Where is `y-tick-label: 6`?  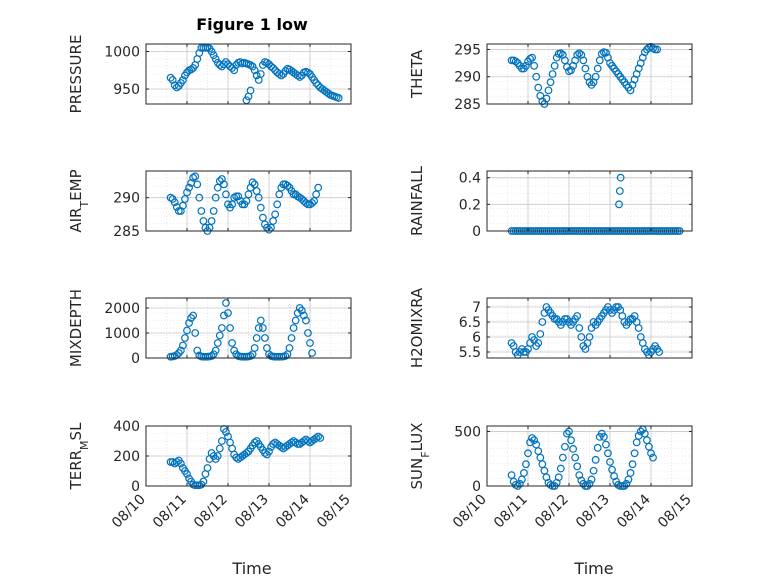
y-tick-label: 6 is located at coordinates (476, 338).